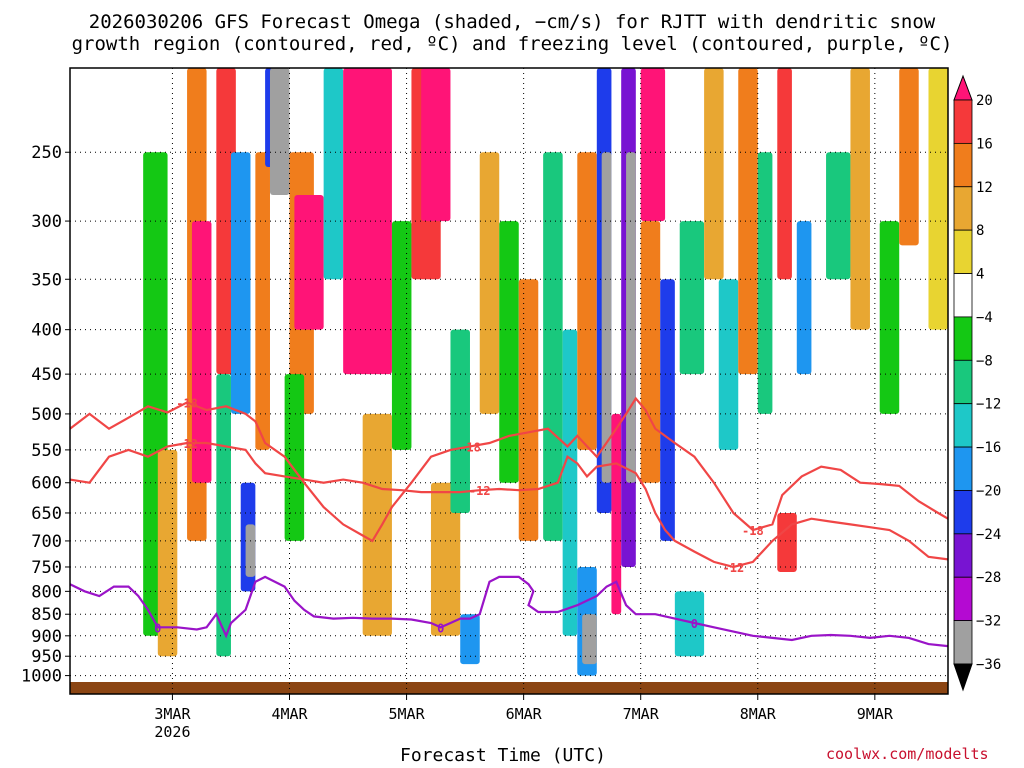 The image size is (1024, 768). Describe the element at coordinates (988, 405) in the screenshot. I see `colorbar-label: −12` at that location.